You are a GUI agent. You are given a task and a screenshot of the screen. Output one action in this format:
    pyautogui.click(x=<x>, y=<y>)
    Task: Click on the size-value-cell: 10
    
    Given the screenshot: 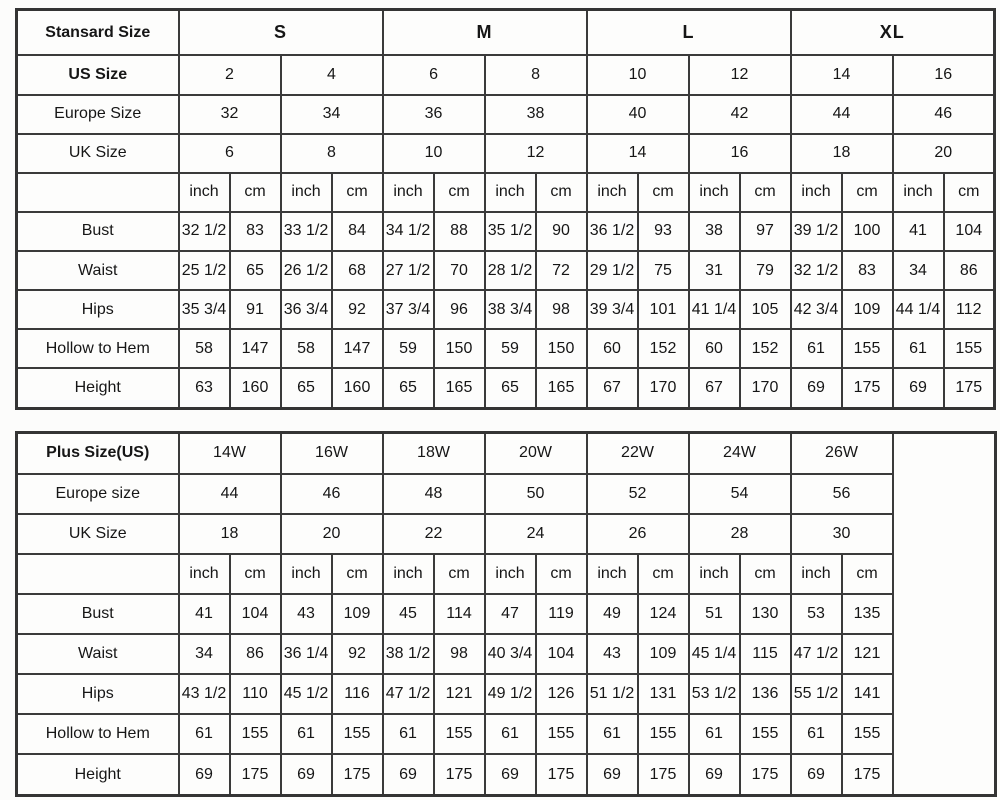 What is the action you would take?
    pyautogui.click(x=433, y=153)
    